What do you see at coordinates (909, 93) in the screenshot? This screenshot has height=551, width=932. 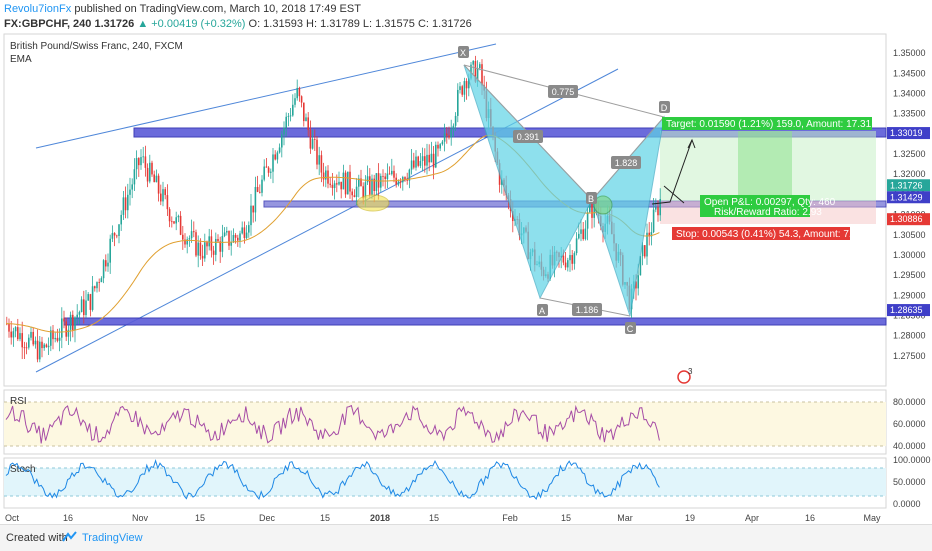 I see `price-tick-label: 1.34000` at bounding box center [909, 93].